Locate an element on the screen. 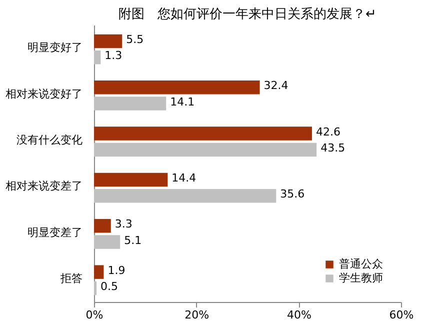  y-tick-label: 相对来说变差了 is located at coordinates (44, 186).